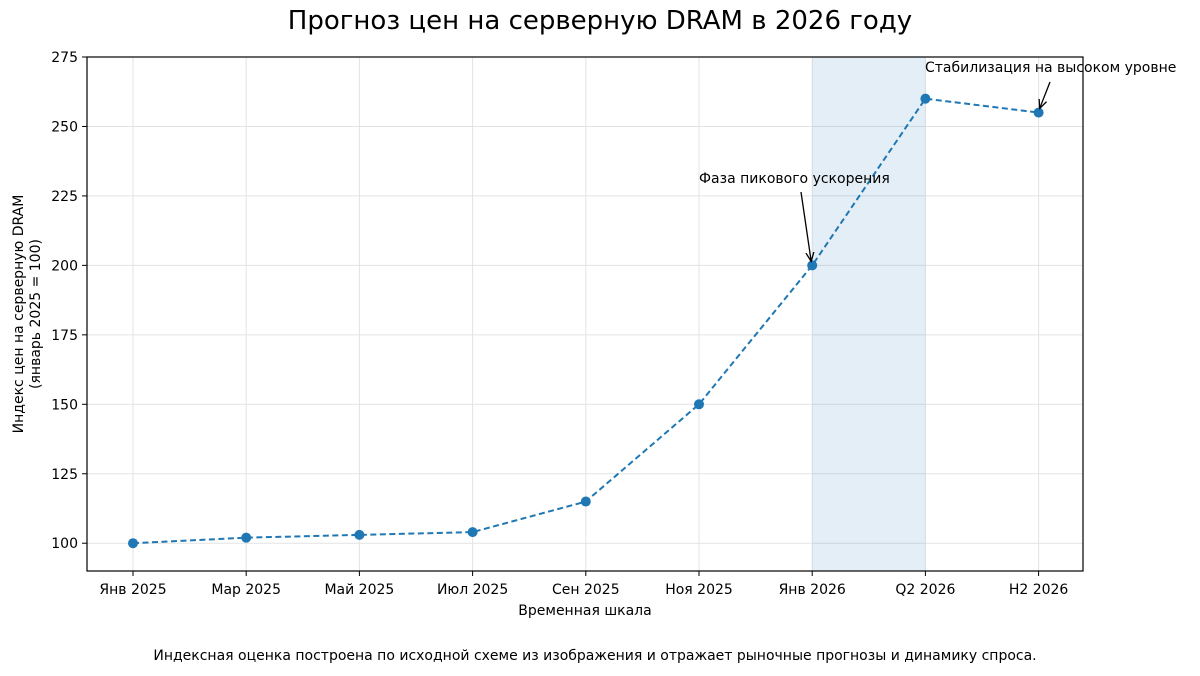  I want to click on x-tick-label: Q2 2026, so click(925, 590).